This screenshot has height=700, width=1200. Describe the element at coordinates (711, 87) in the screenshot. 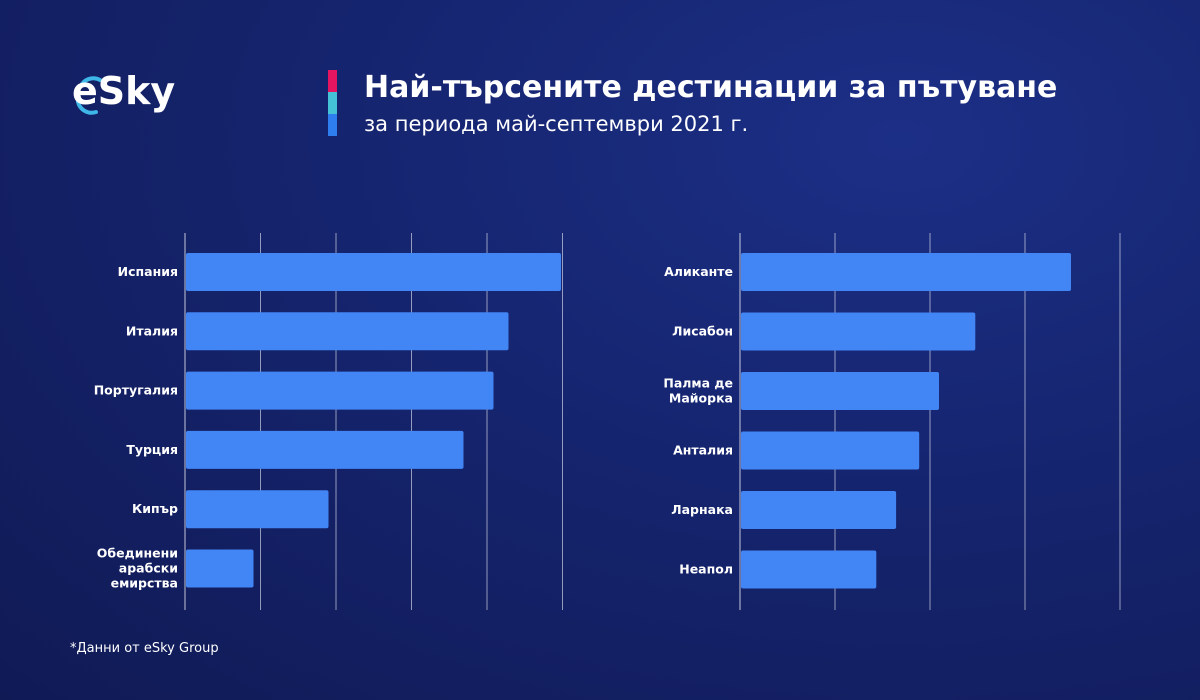

I see `page-title: Най-търсените дестинации за пътуване` at that location.